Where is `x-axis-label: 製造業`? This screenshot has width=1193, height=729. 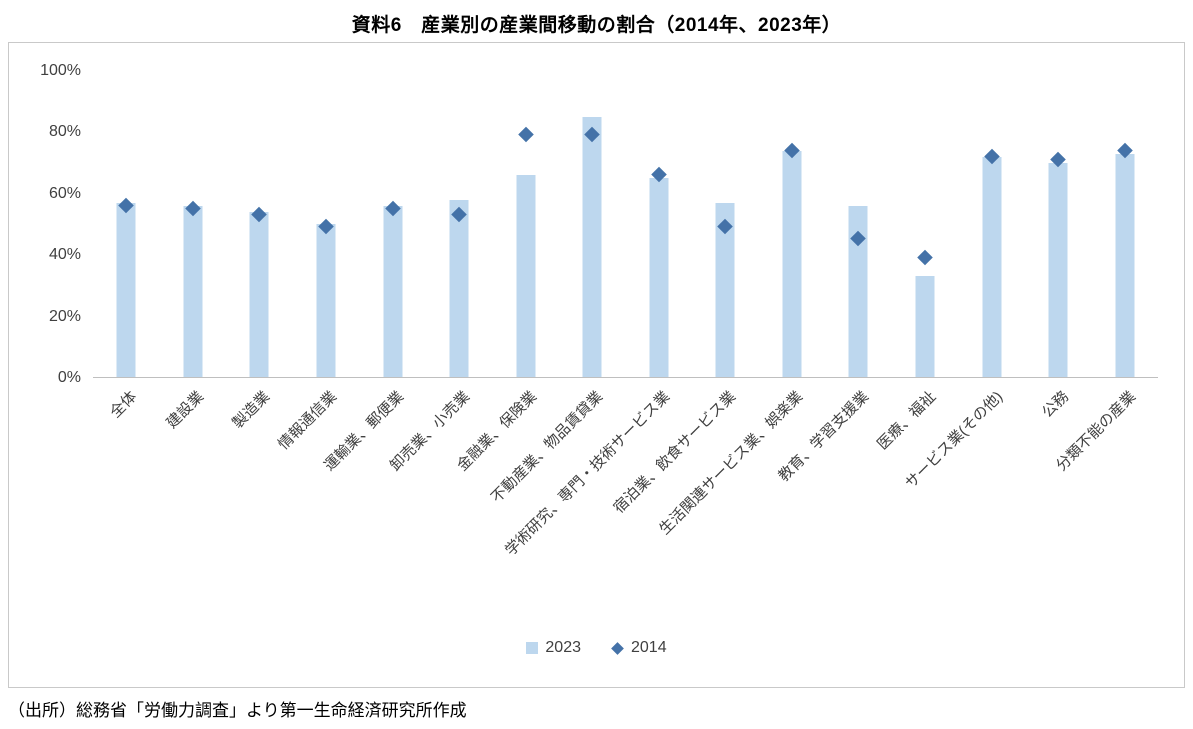 x-axis-label: 製造業 is located at coordinates (251, 410).